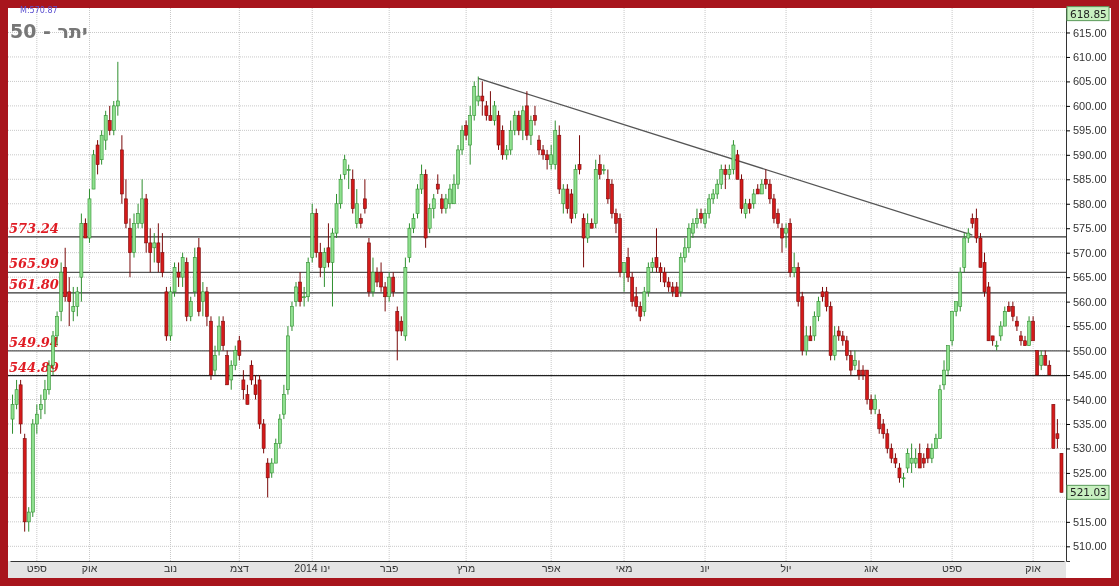  Describe the element at coordinates (1090, 546) in the screenshot. I see `y-tick-label: 510.00` at that location.